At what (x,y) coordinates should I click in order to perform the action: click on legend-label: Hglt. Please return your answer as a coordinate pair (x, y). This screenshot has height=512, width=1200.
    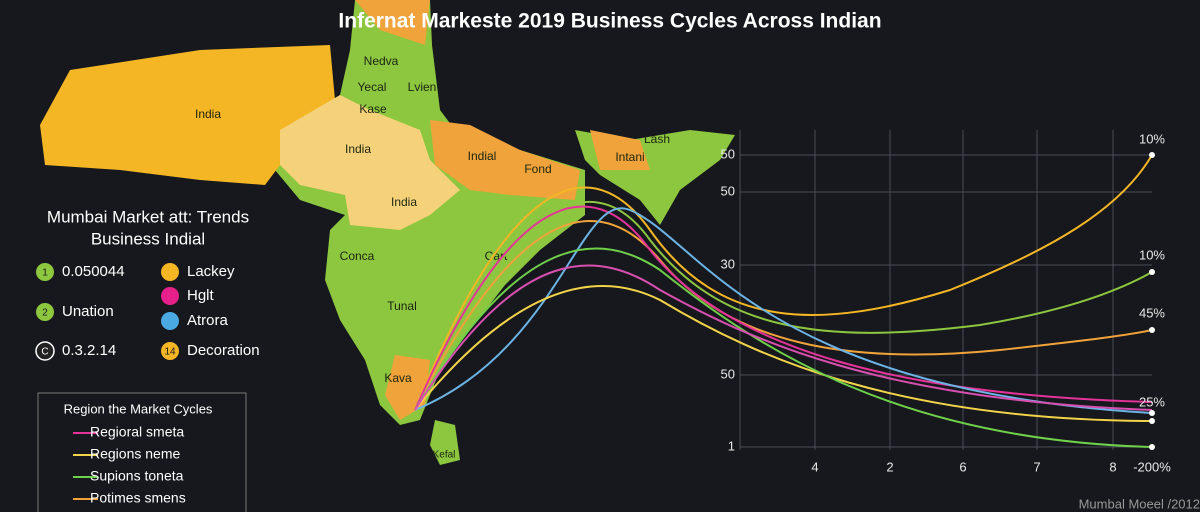
    Looking at the image, I should click on (201, 295).